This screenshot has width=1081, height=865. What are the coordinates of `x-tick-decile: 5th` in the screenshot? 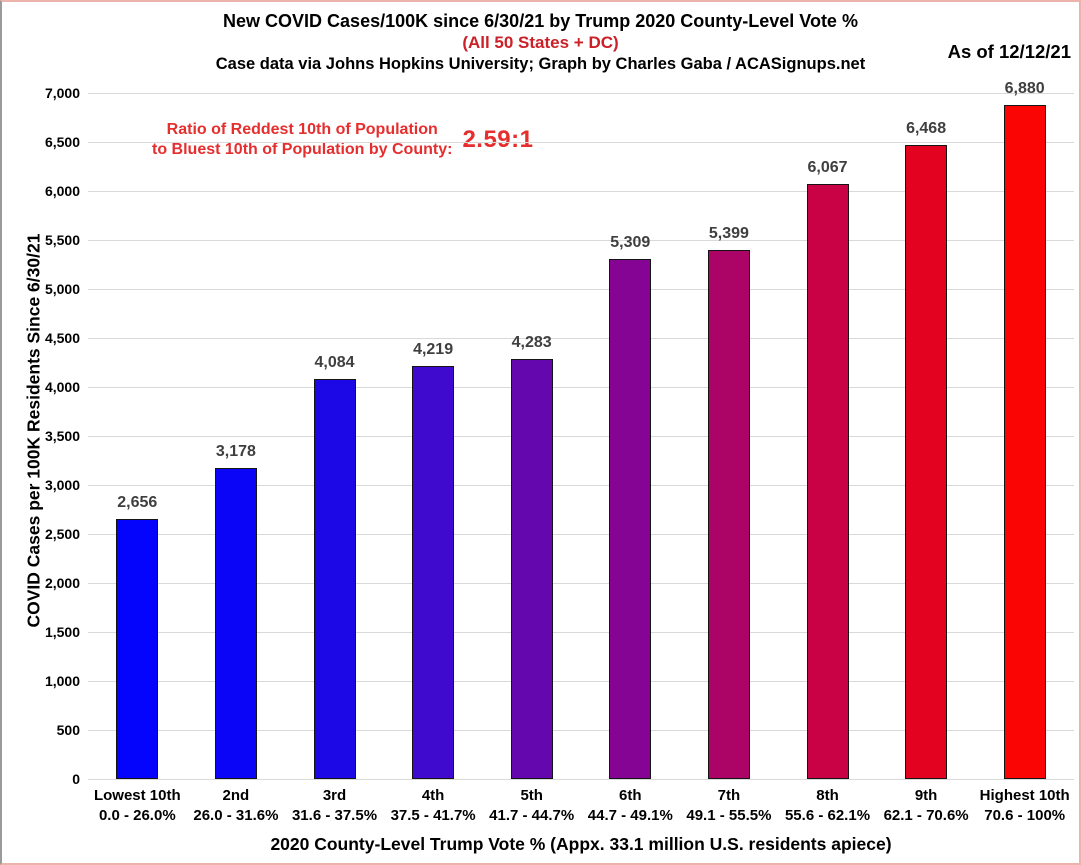 It's located at (531, 795).